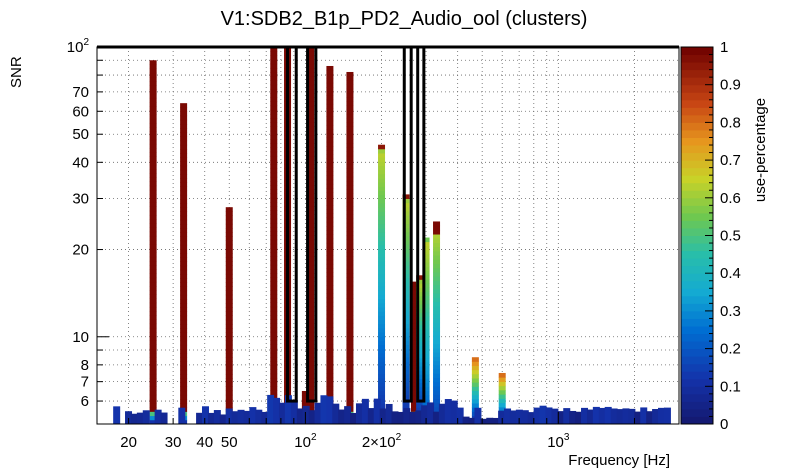 This screenshot has height=472, width=805. What do you see at coordinates (80, 199) in the screenshot?
I see `y-tick-label: 30` at bounding box center [80, 199].